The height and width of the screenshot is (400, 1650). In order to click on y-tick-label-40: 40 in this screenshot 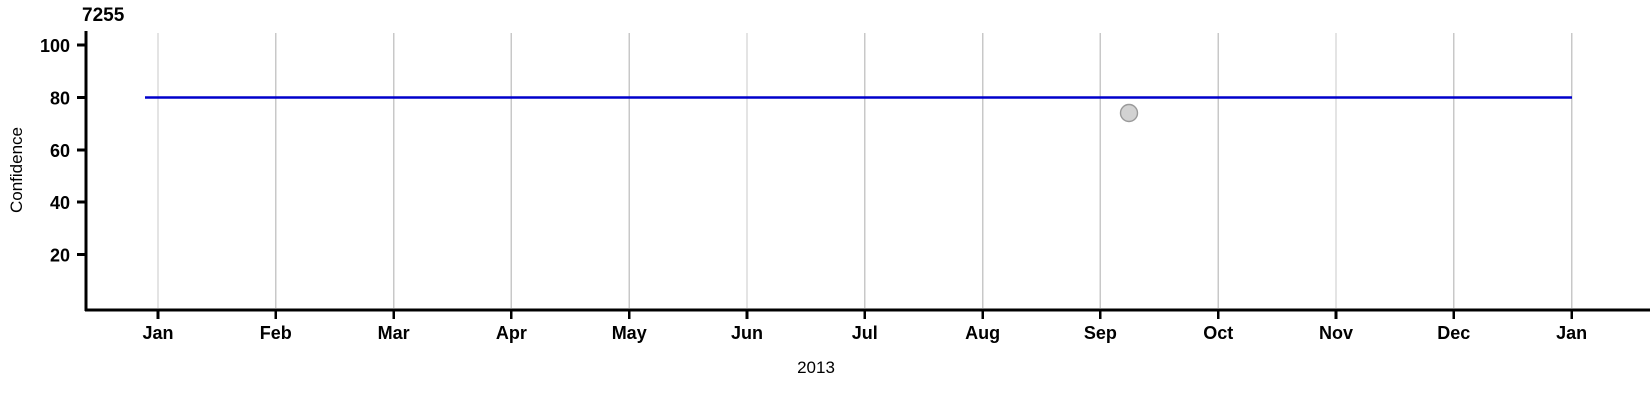, I will do `click(60, 203)`.